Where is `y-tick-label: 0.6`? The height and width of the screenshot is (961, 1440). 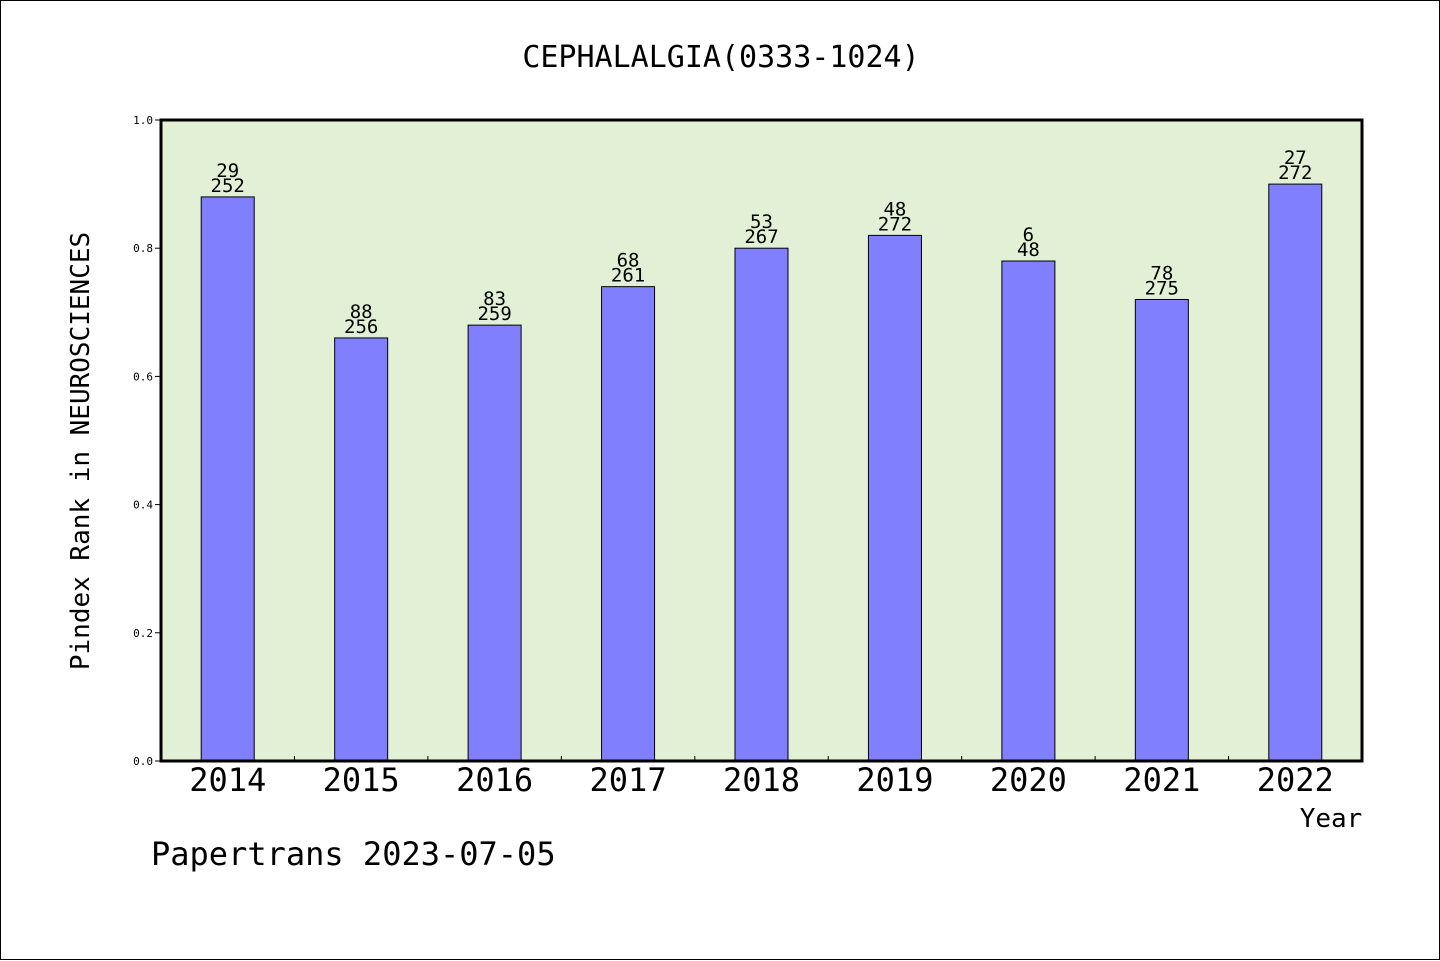
y-tick-label: 0.6 is located at coordinates (143, 376).